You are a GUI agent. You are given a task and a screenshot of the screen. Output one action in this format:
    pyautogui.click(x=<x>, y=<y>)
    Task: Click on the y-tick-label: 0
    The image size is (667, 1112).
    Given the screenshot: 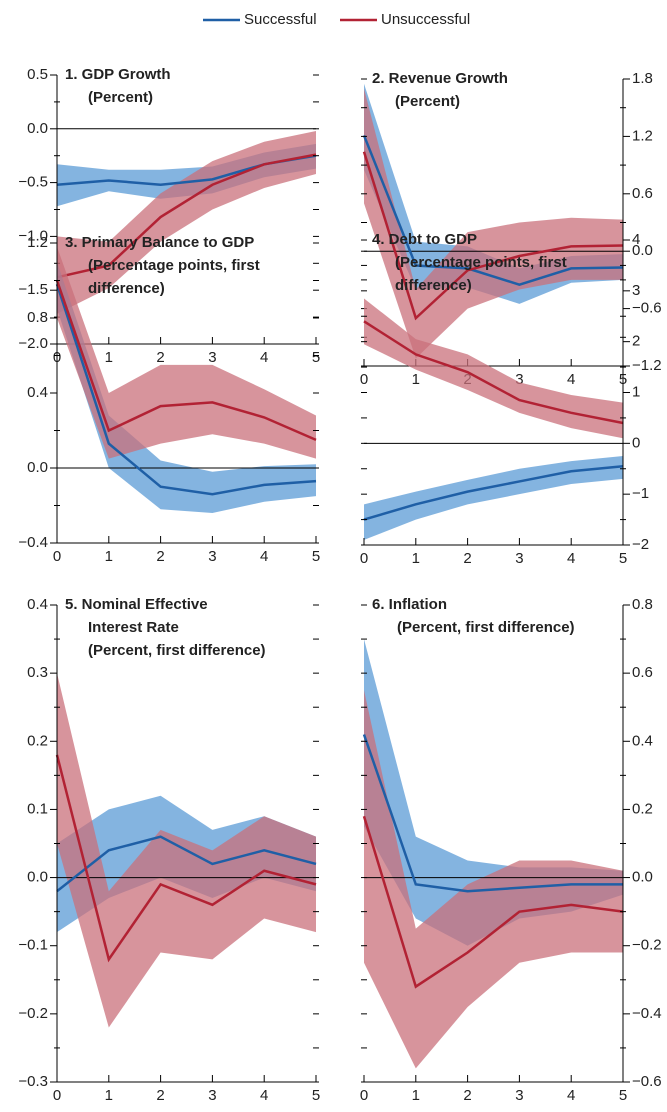 What is the action you would take?
    pyautogui.click(x=636, y=442)
    